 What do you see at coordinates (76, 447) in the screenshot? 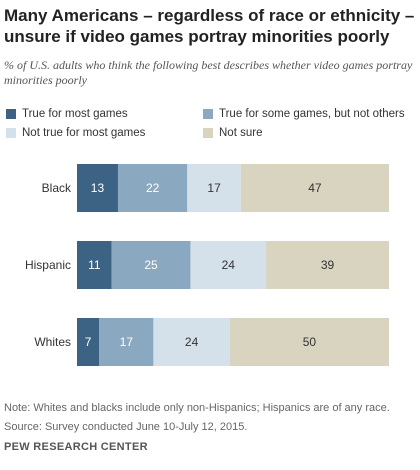
I see `brand-label: PEW RESEARCH CENTER` at bounding box center [76, 447].